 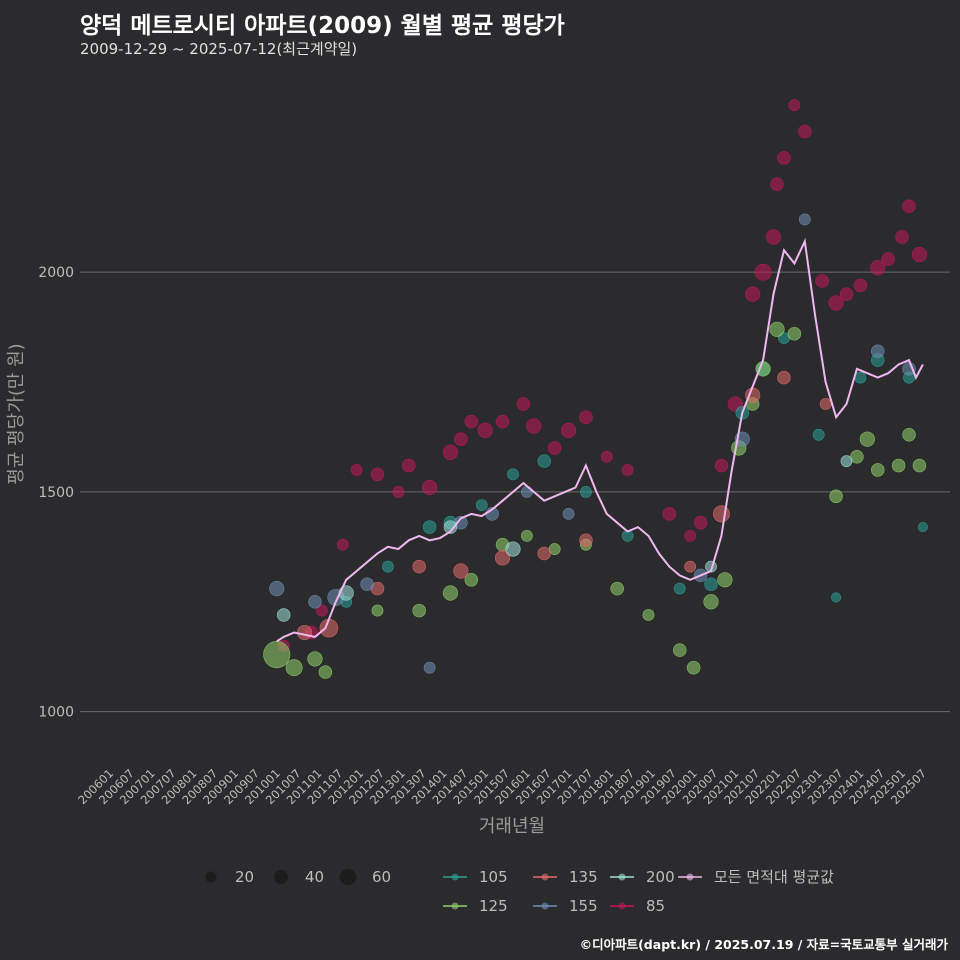 What do you see at coordinates (56, 713) in the screenshot?
I see `y-tick-label: 1000` at bounding box center [56, 713].